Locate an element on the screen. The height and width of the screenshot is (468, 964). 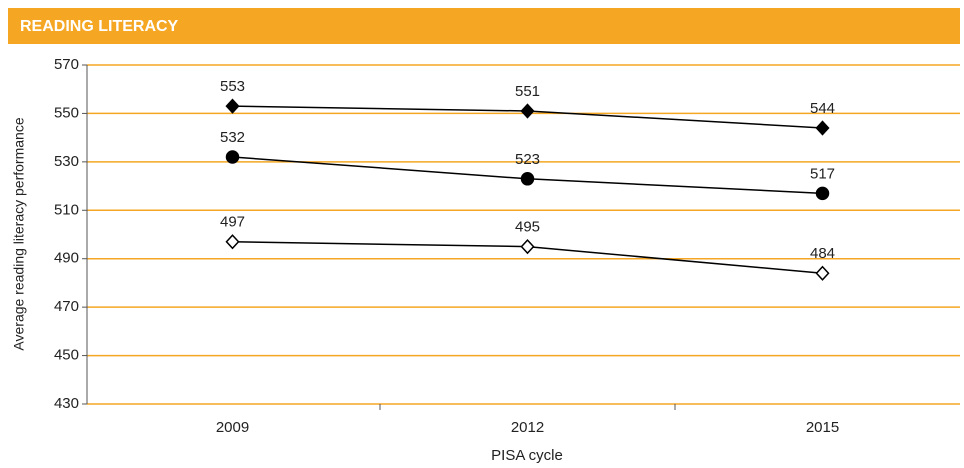
data-label: 484 is located at coordinates (822, 253).